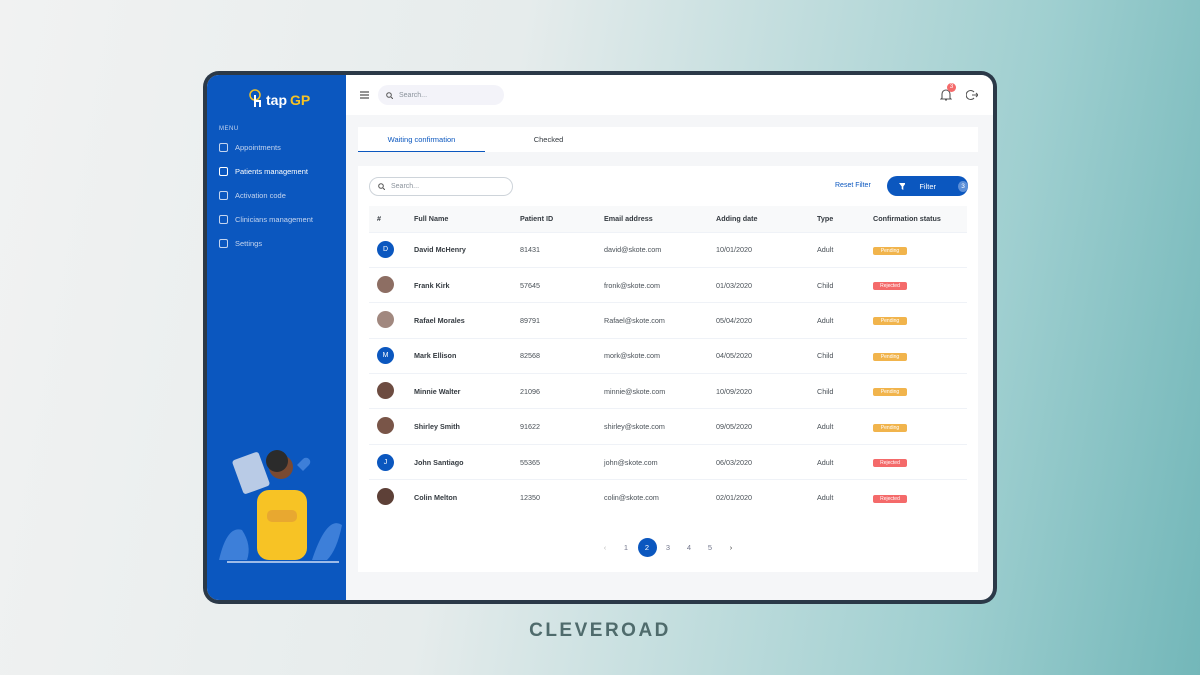 The height and width of the screenshot is (675, 1200). What do you see at coordinates (554, 497) in the screenshot?
I see `patient-id: 12350` at bounding box center [554, 497].